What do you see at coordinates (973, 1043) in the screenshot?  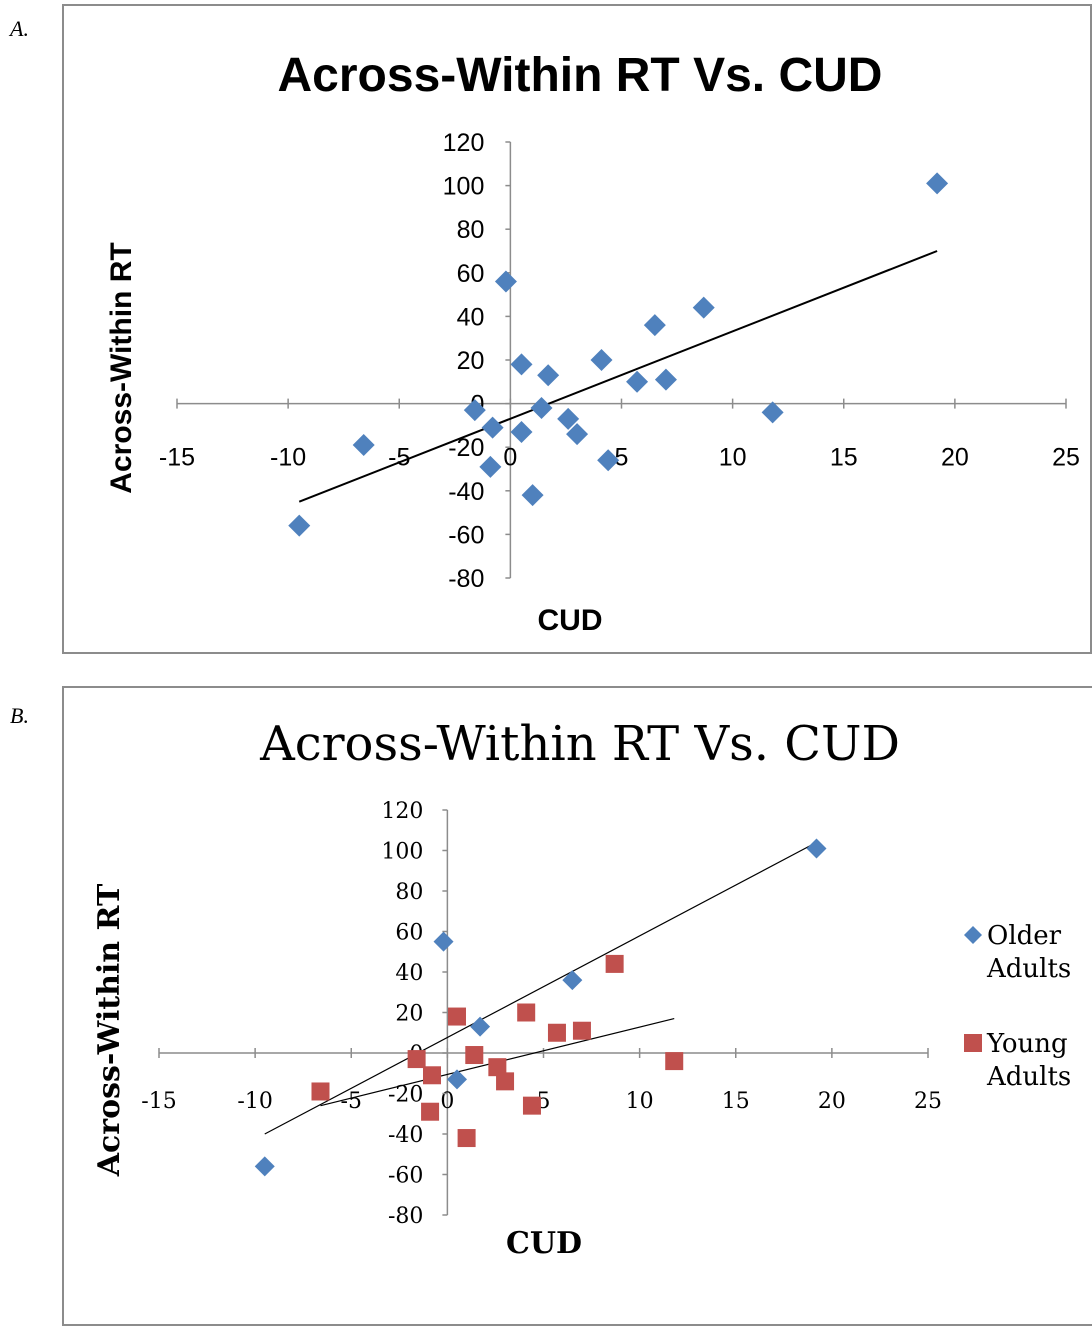 I see `legend-marker-young` at bounding box center [973, 1043].